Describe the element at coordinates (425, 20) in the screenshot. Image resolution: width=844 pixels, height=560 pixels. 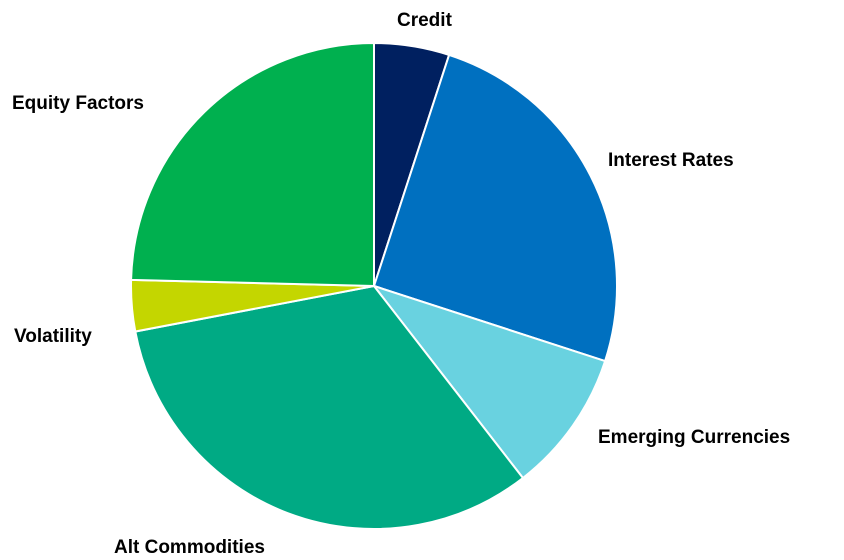
I see `slice-label-credit: Credit` at that location.